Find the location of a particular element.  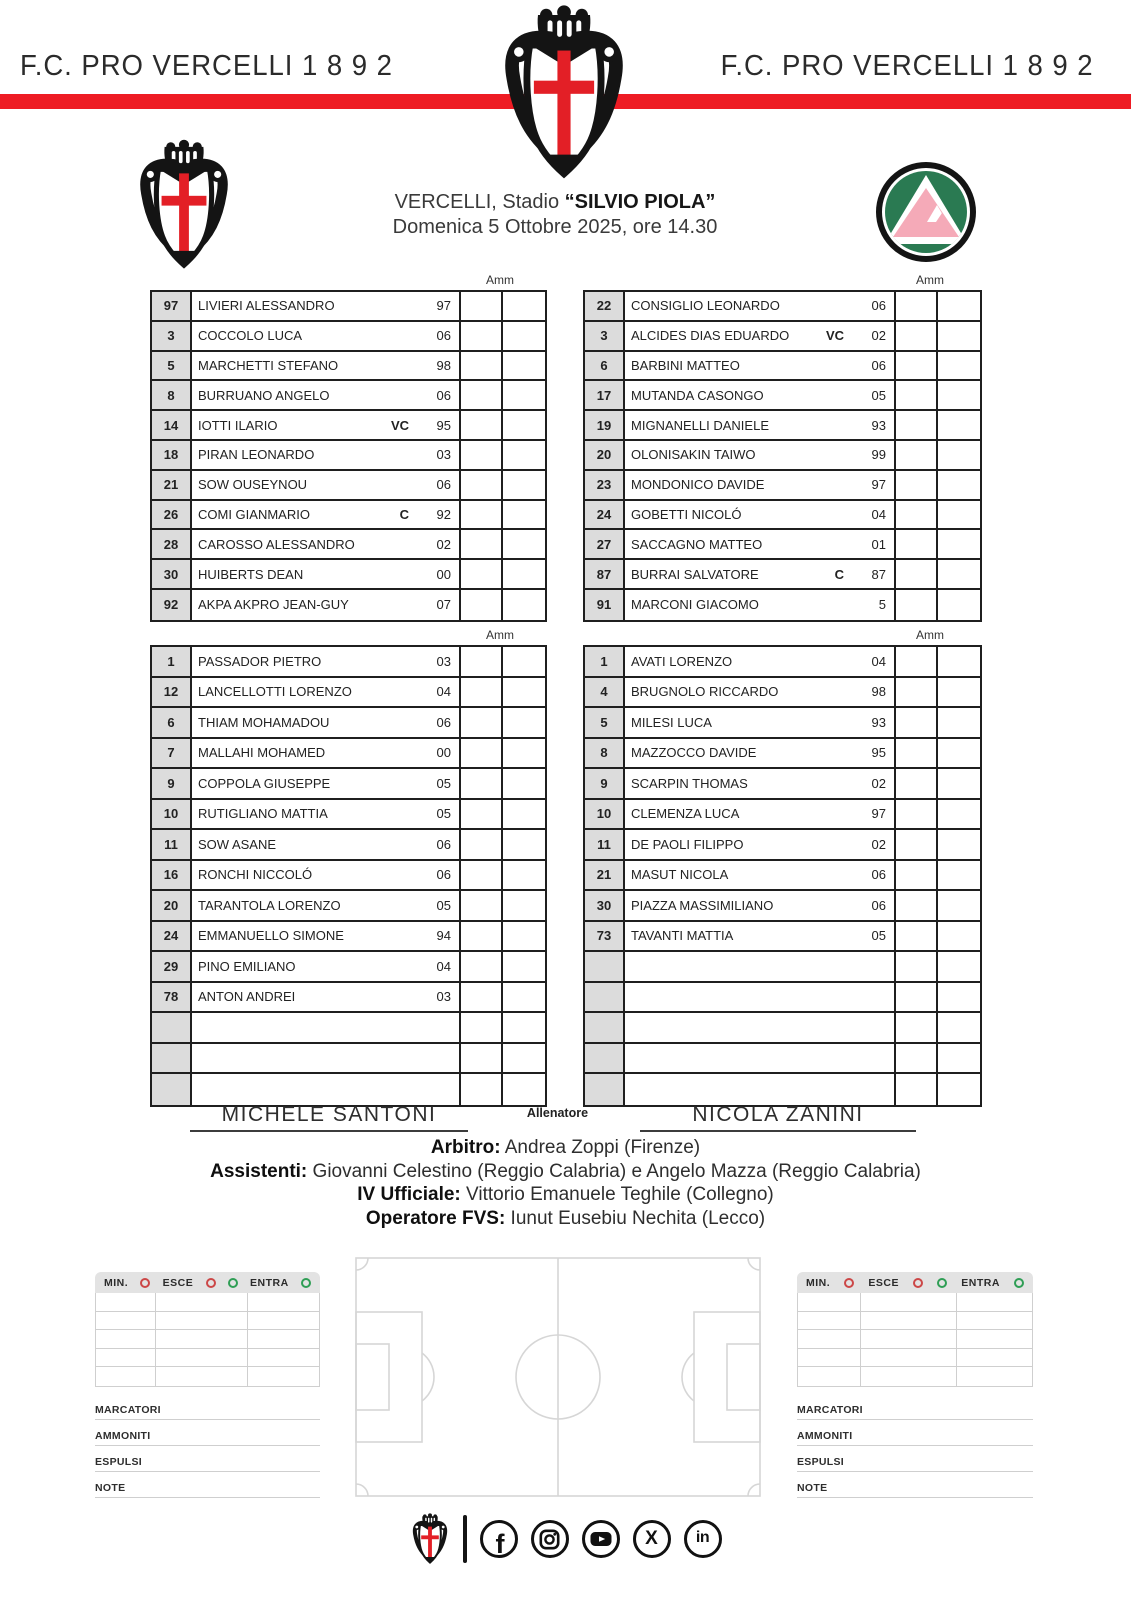

player-name: SOW OUSEYNOU is located at coordinates (253, 485).